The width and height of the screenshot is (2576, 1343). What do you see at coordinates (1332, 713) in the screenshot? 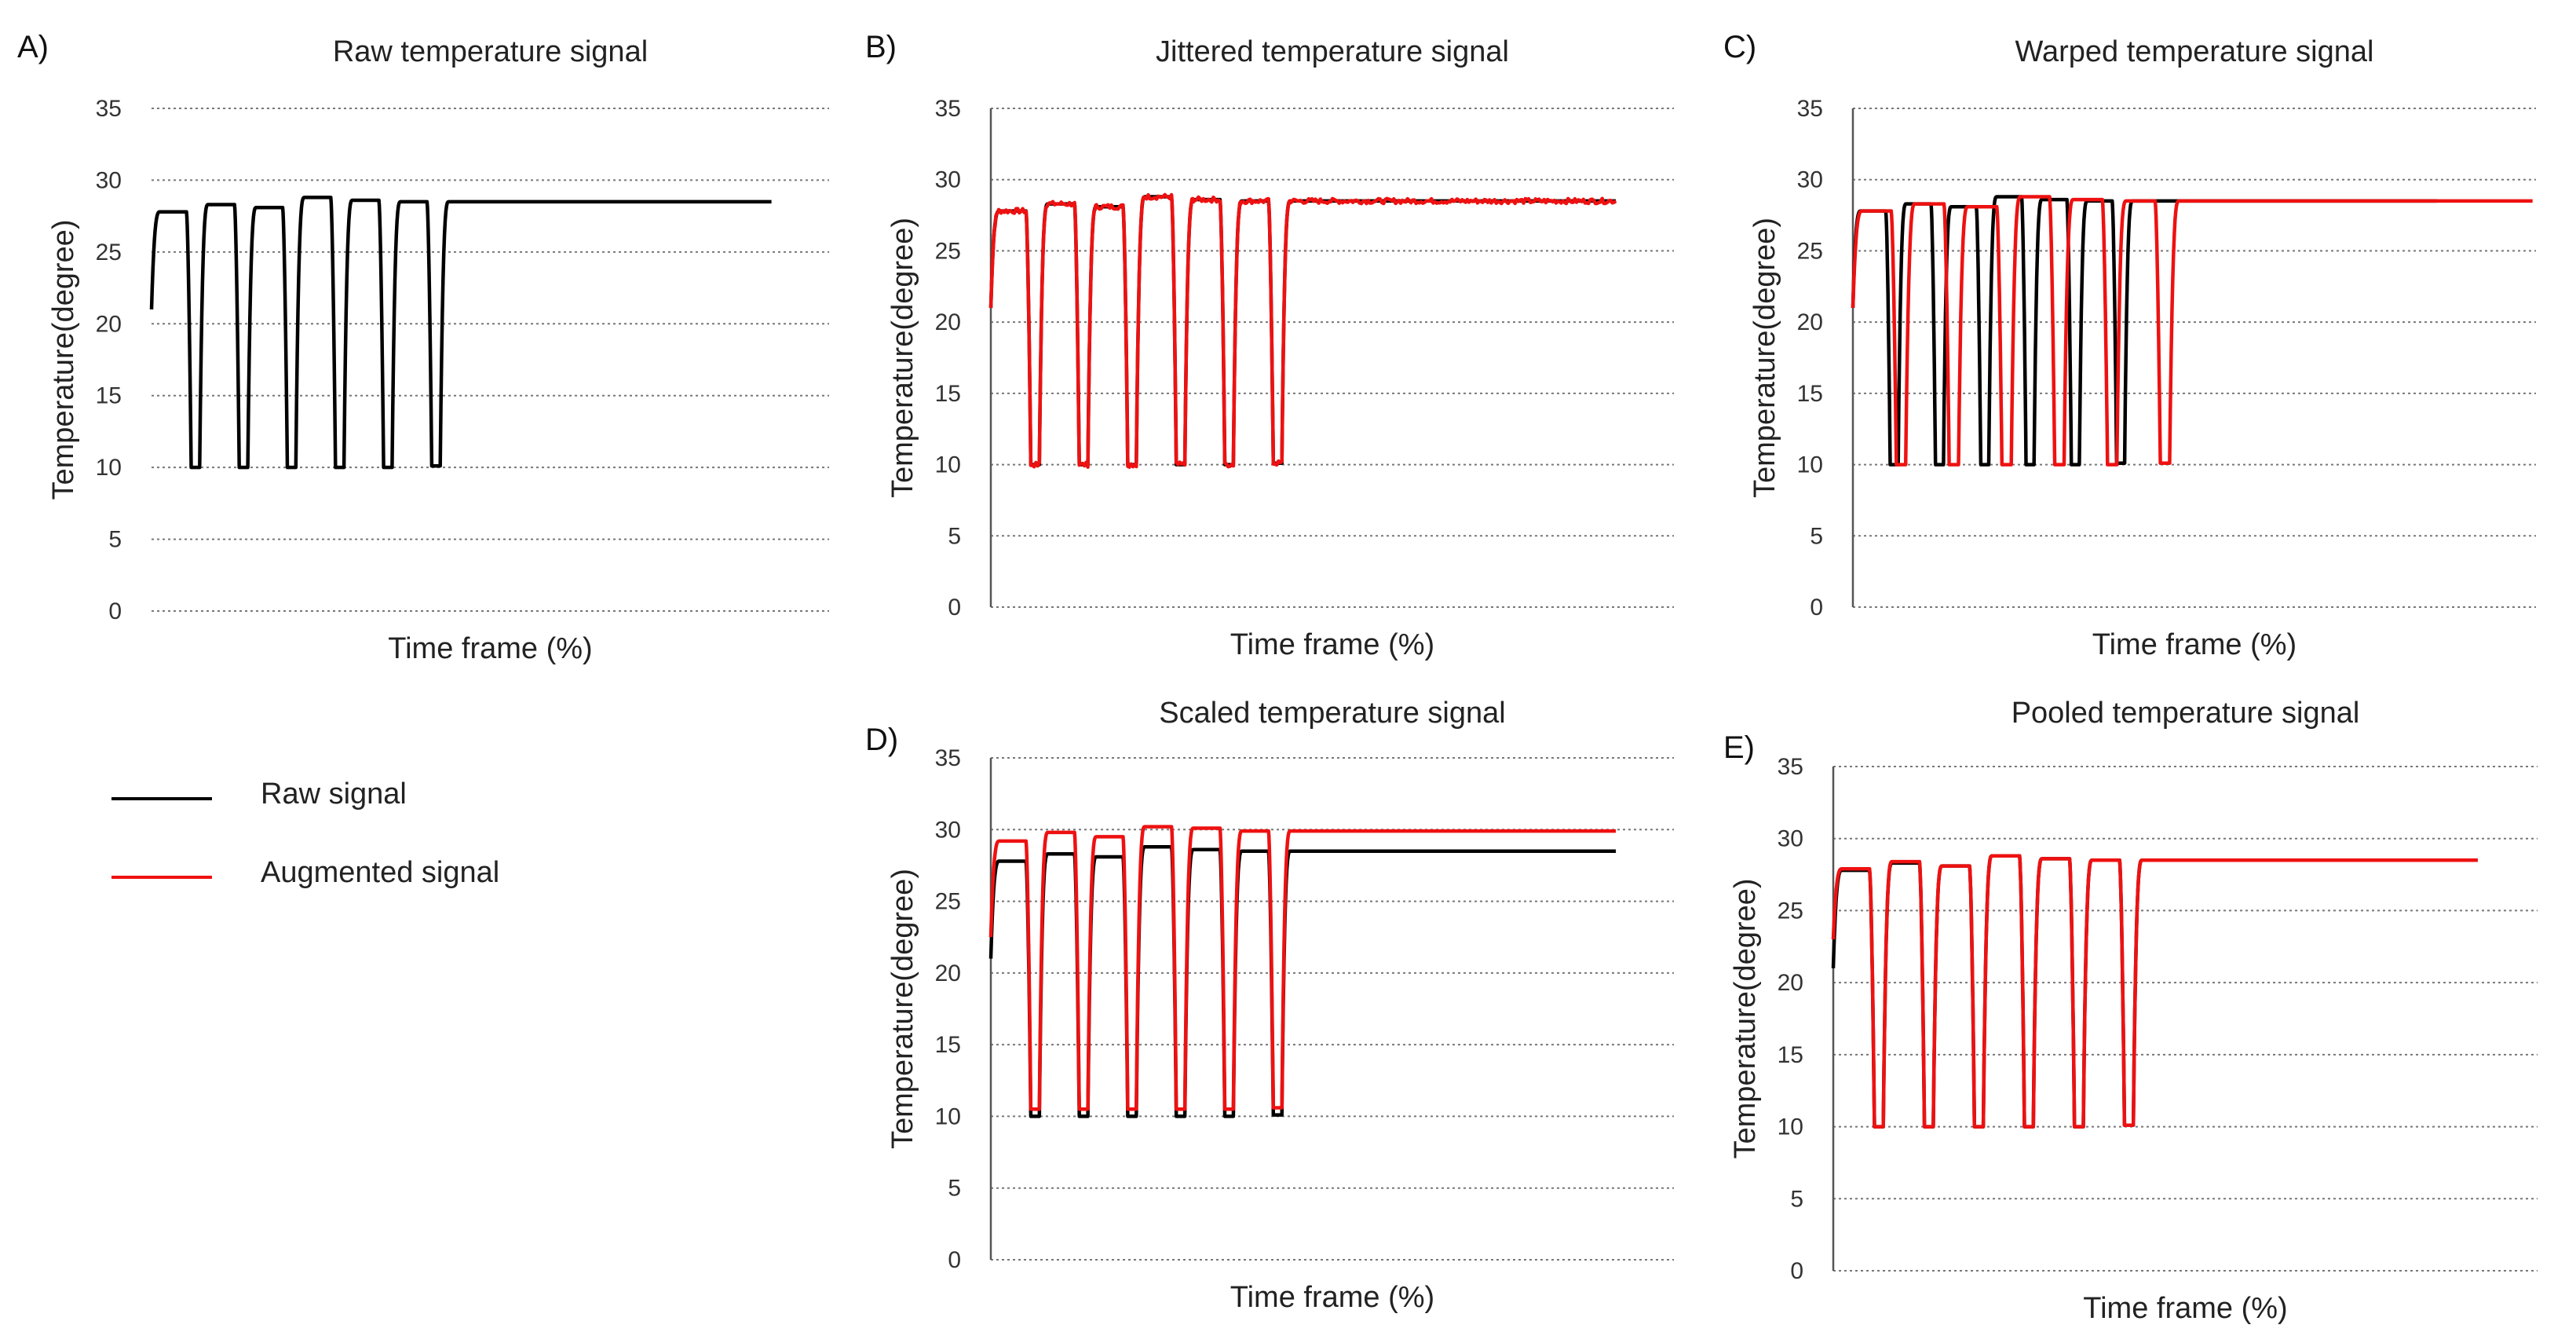
I see `chart-title: Scaled temperature signal` at bounding box center [1332, 713].